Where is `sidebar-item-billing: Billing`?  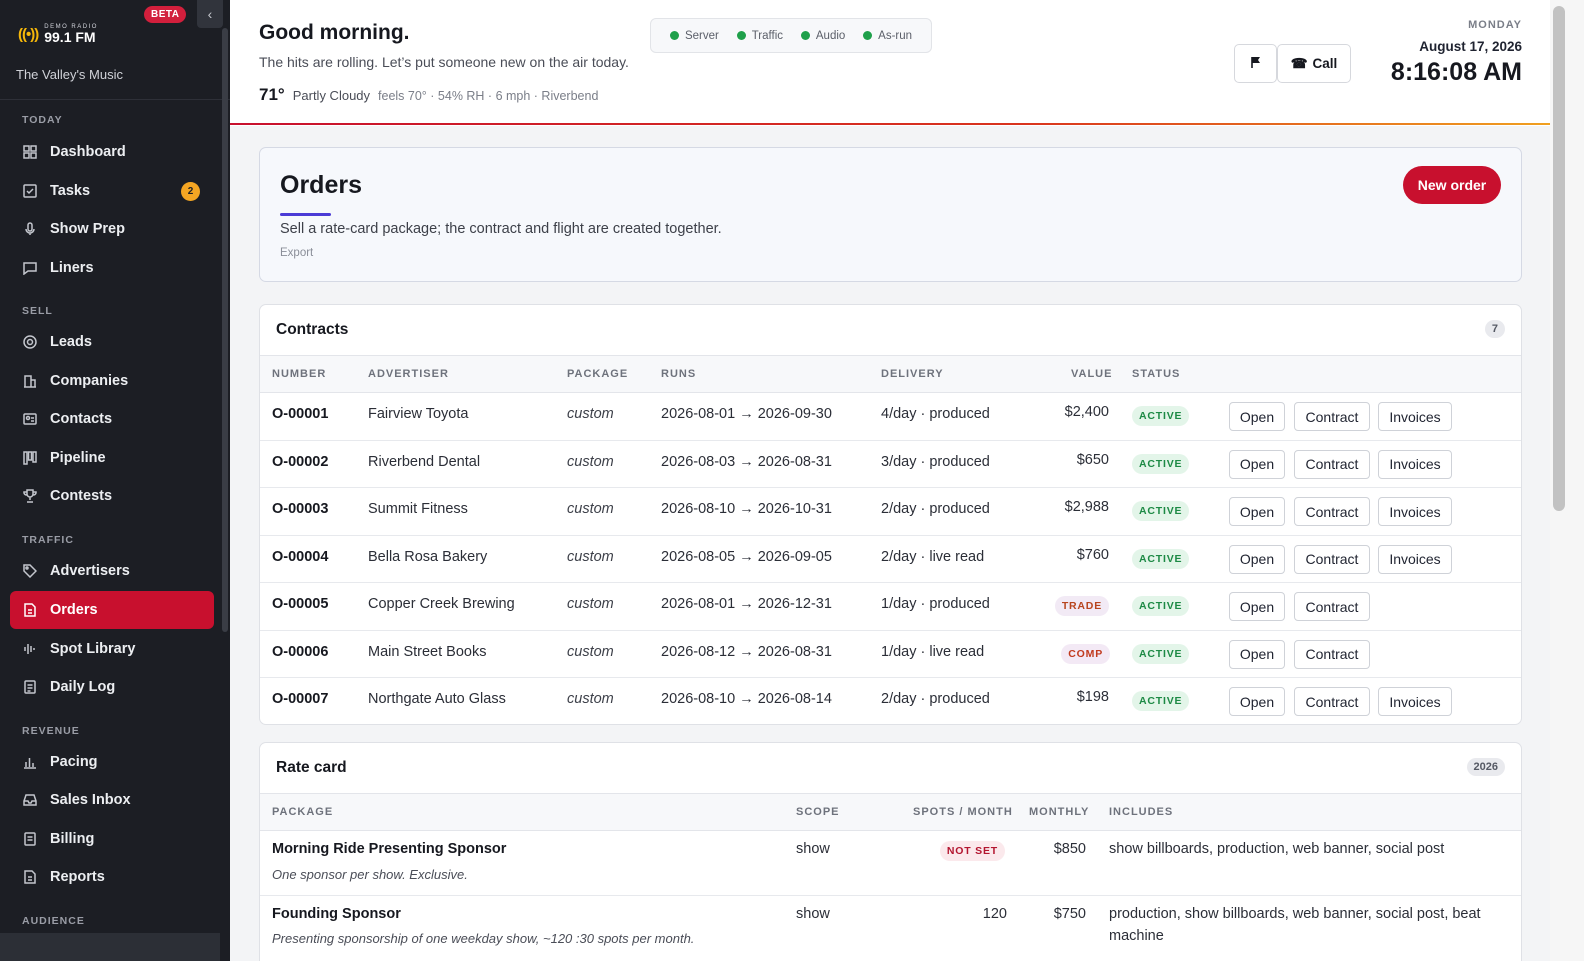 sidebar-item-billing: Billing is located at coordinates (112, 839).